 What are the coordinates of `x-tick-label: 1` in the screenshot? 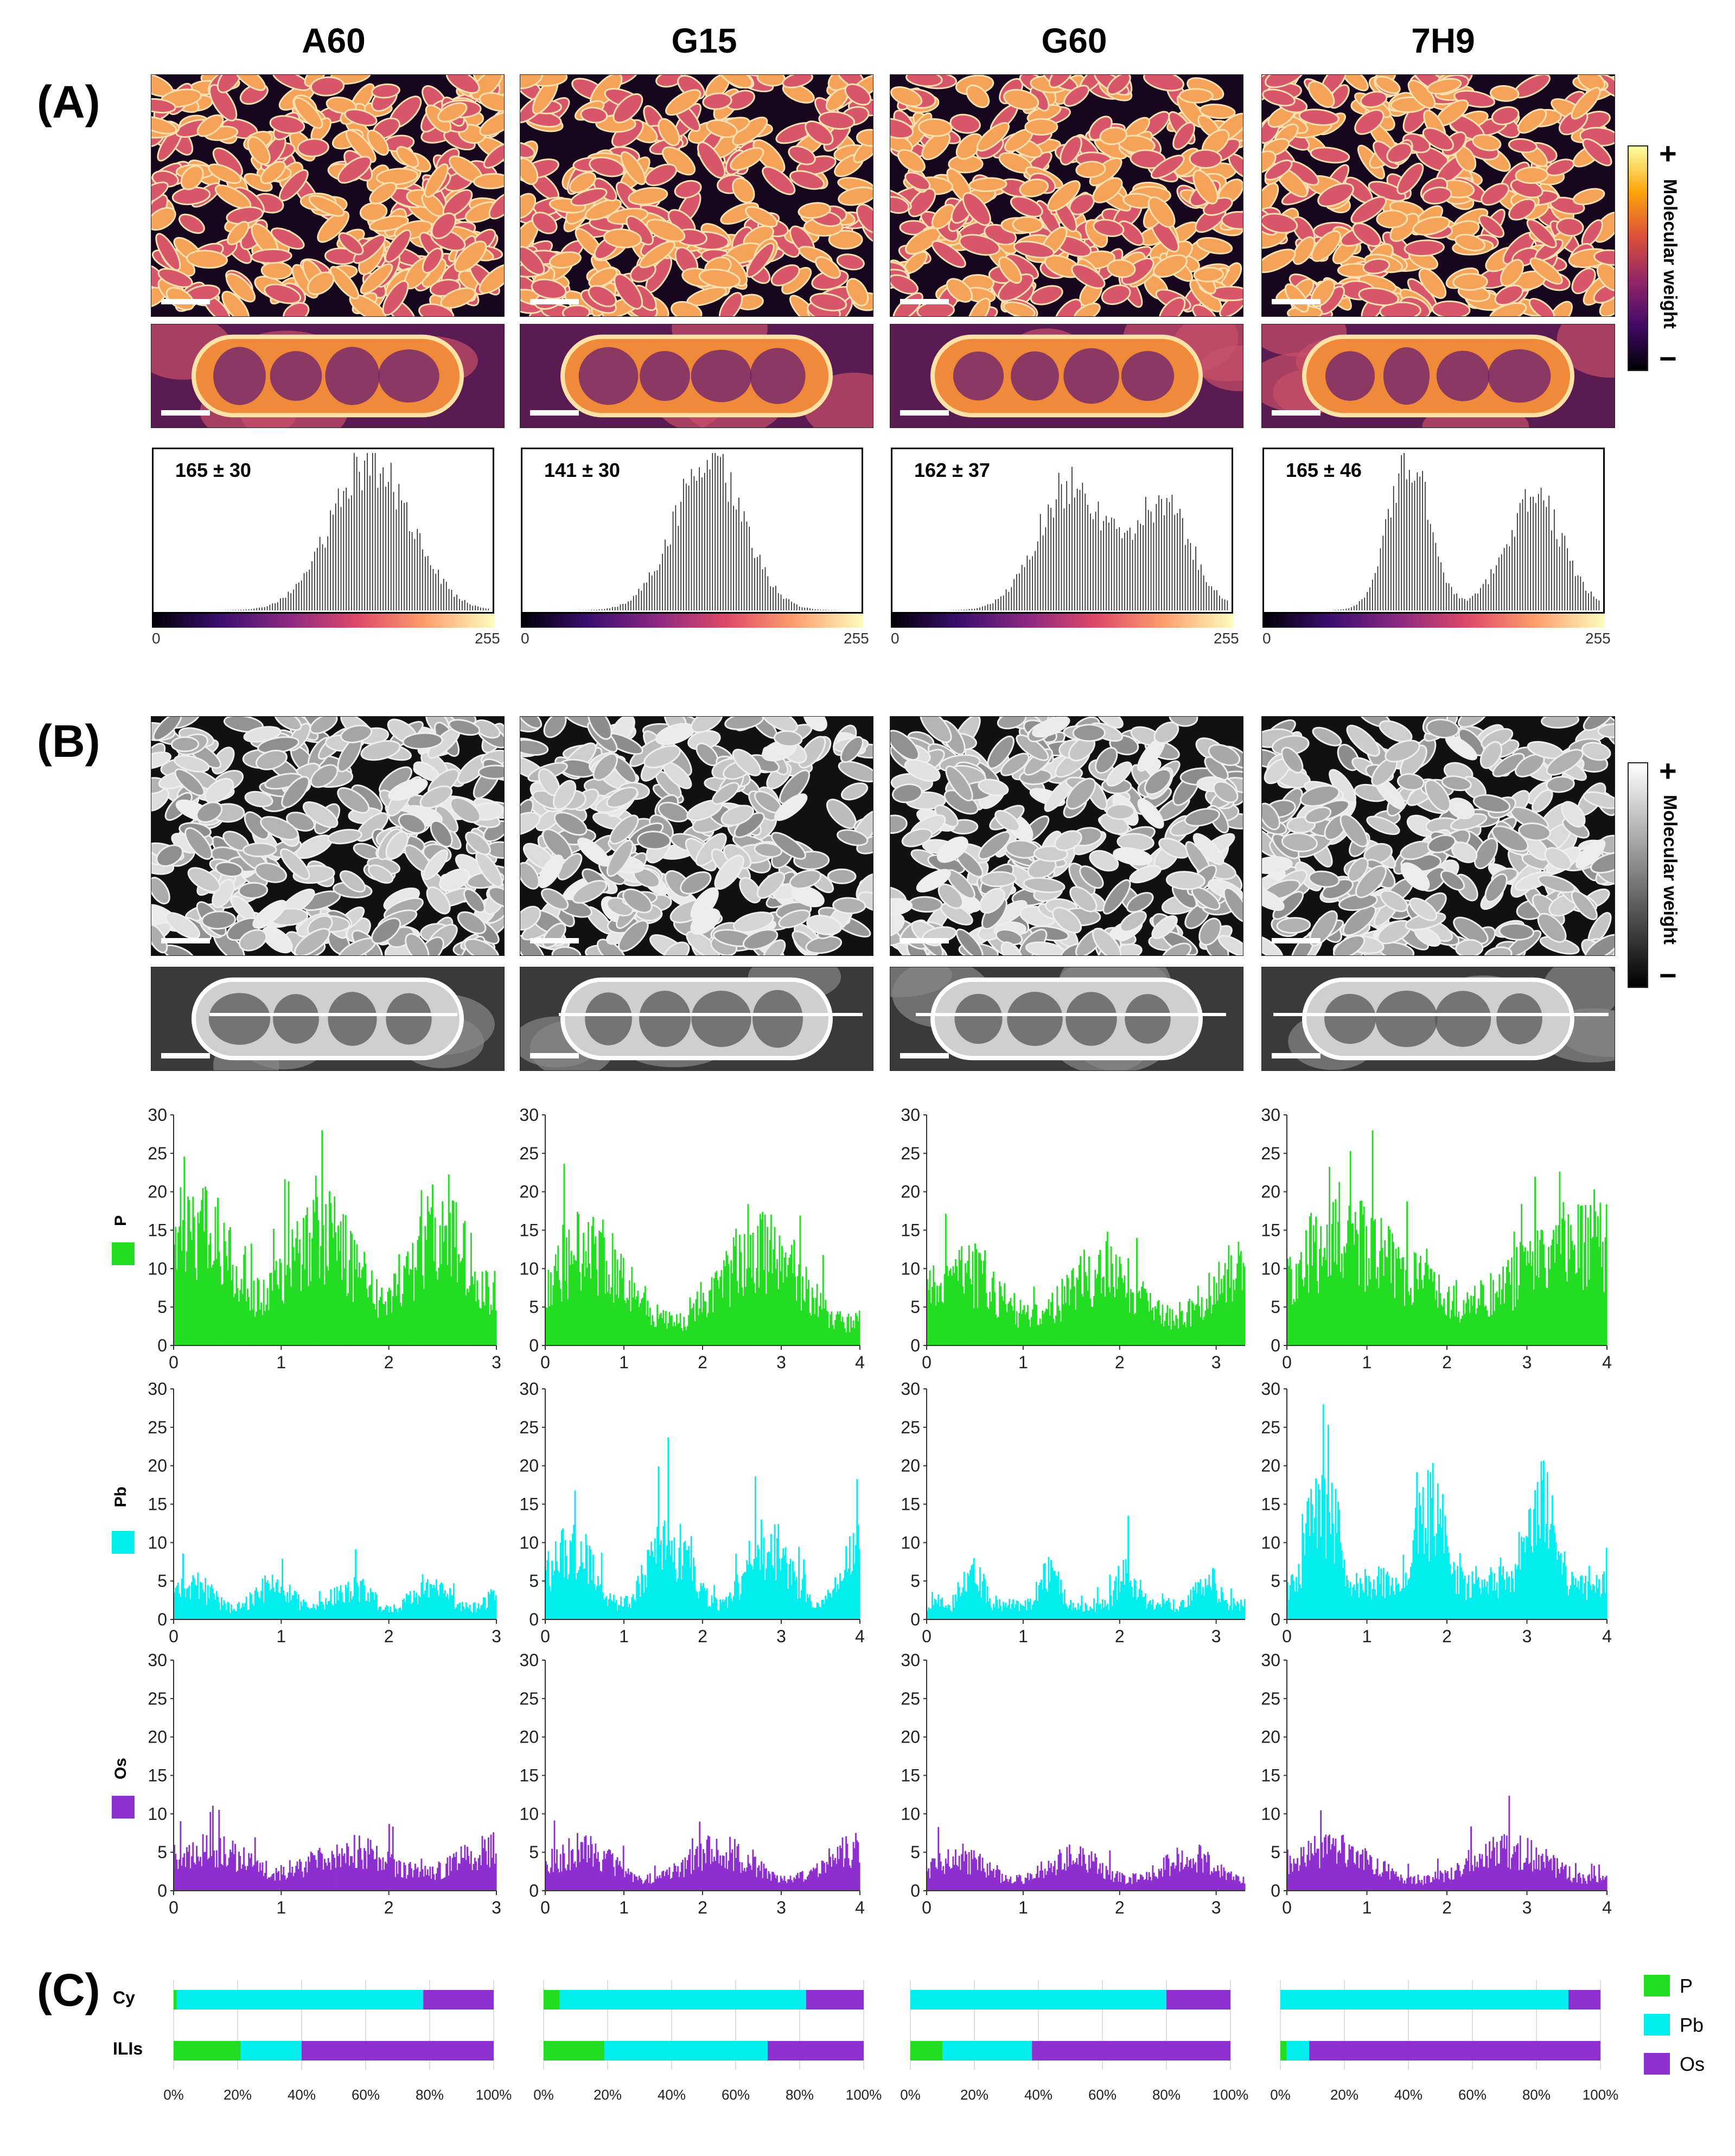 It's located at (1023, 1363).